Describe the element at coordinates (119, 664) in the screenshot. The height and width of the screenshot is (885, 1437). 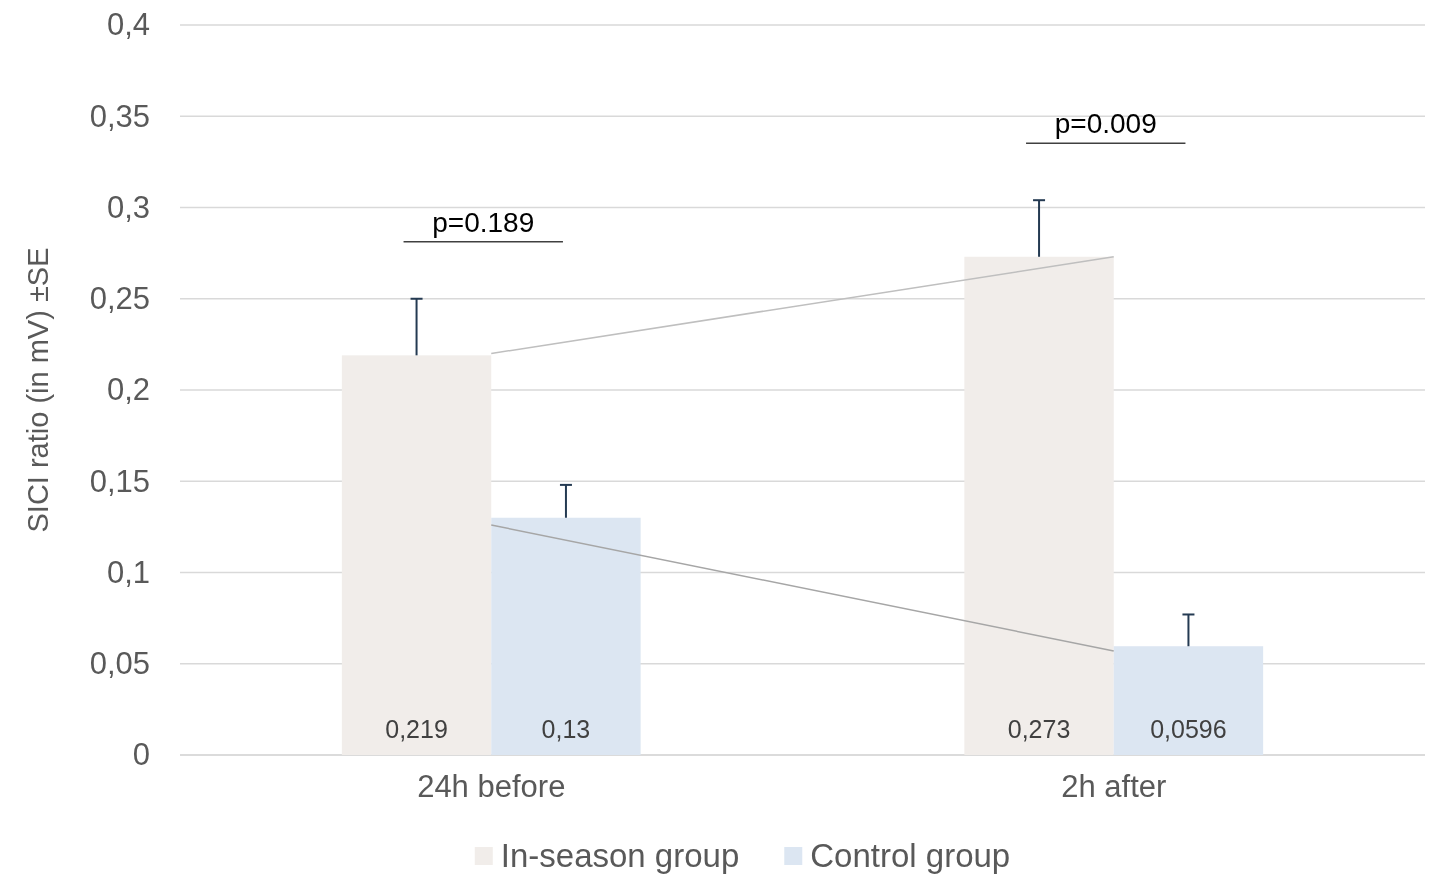
I see `y-tick-label: 0,05` at that location.